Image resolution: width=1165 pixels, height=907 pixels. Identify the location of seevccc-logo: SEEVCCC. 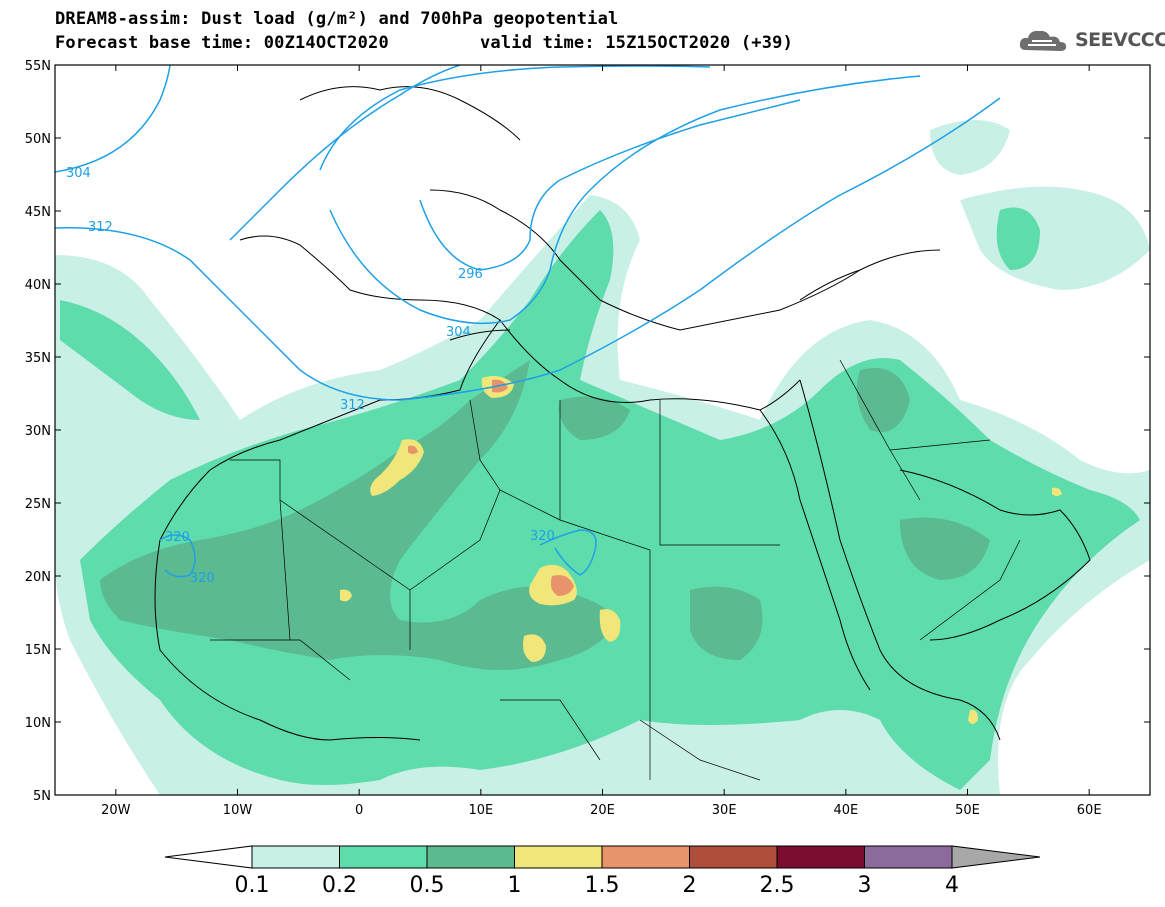
(1091, 40).